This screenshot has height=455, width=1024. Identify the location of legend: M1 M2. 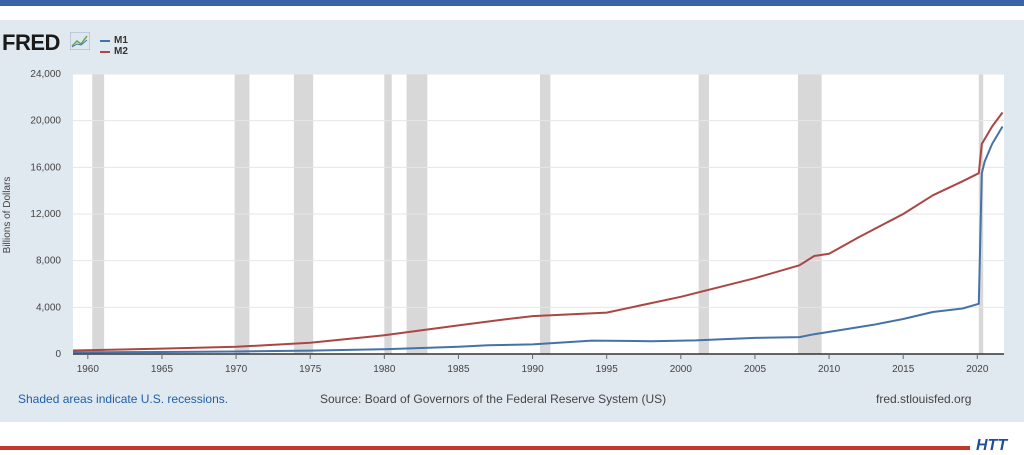
(114, 46).